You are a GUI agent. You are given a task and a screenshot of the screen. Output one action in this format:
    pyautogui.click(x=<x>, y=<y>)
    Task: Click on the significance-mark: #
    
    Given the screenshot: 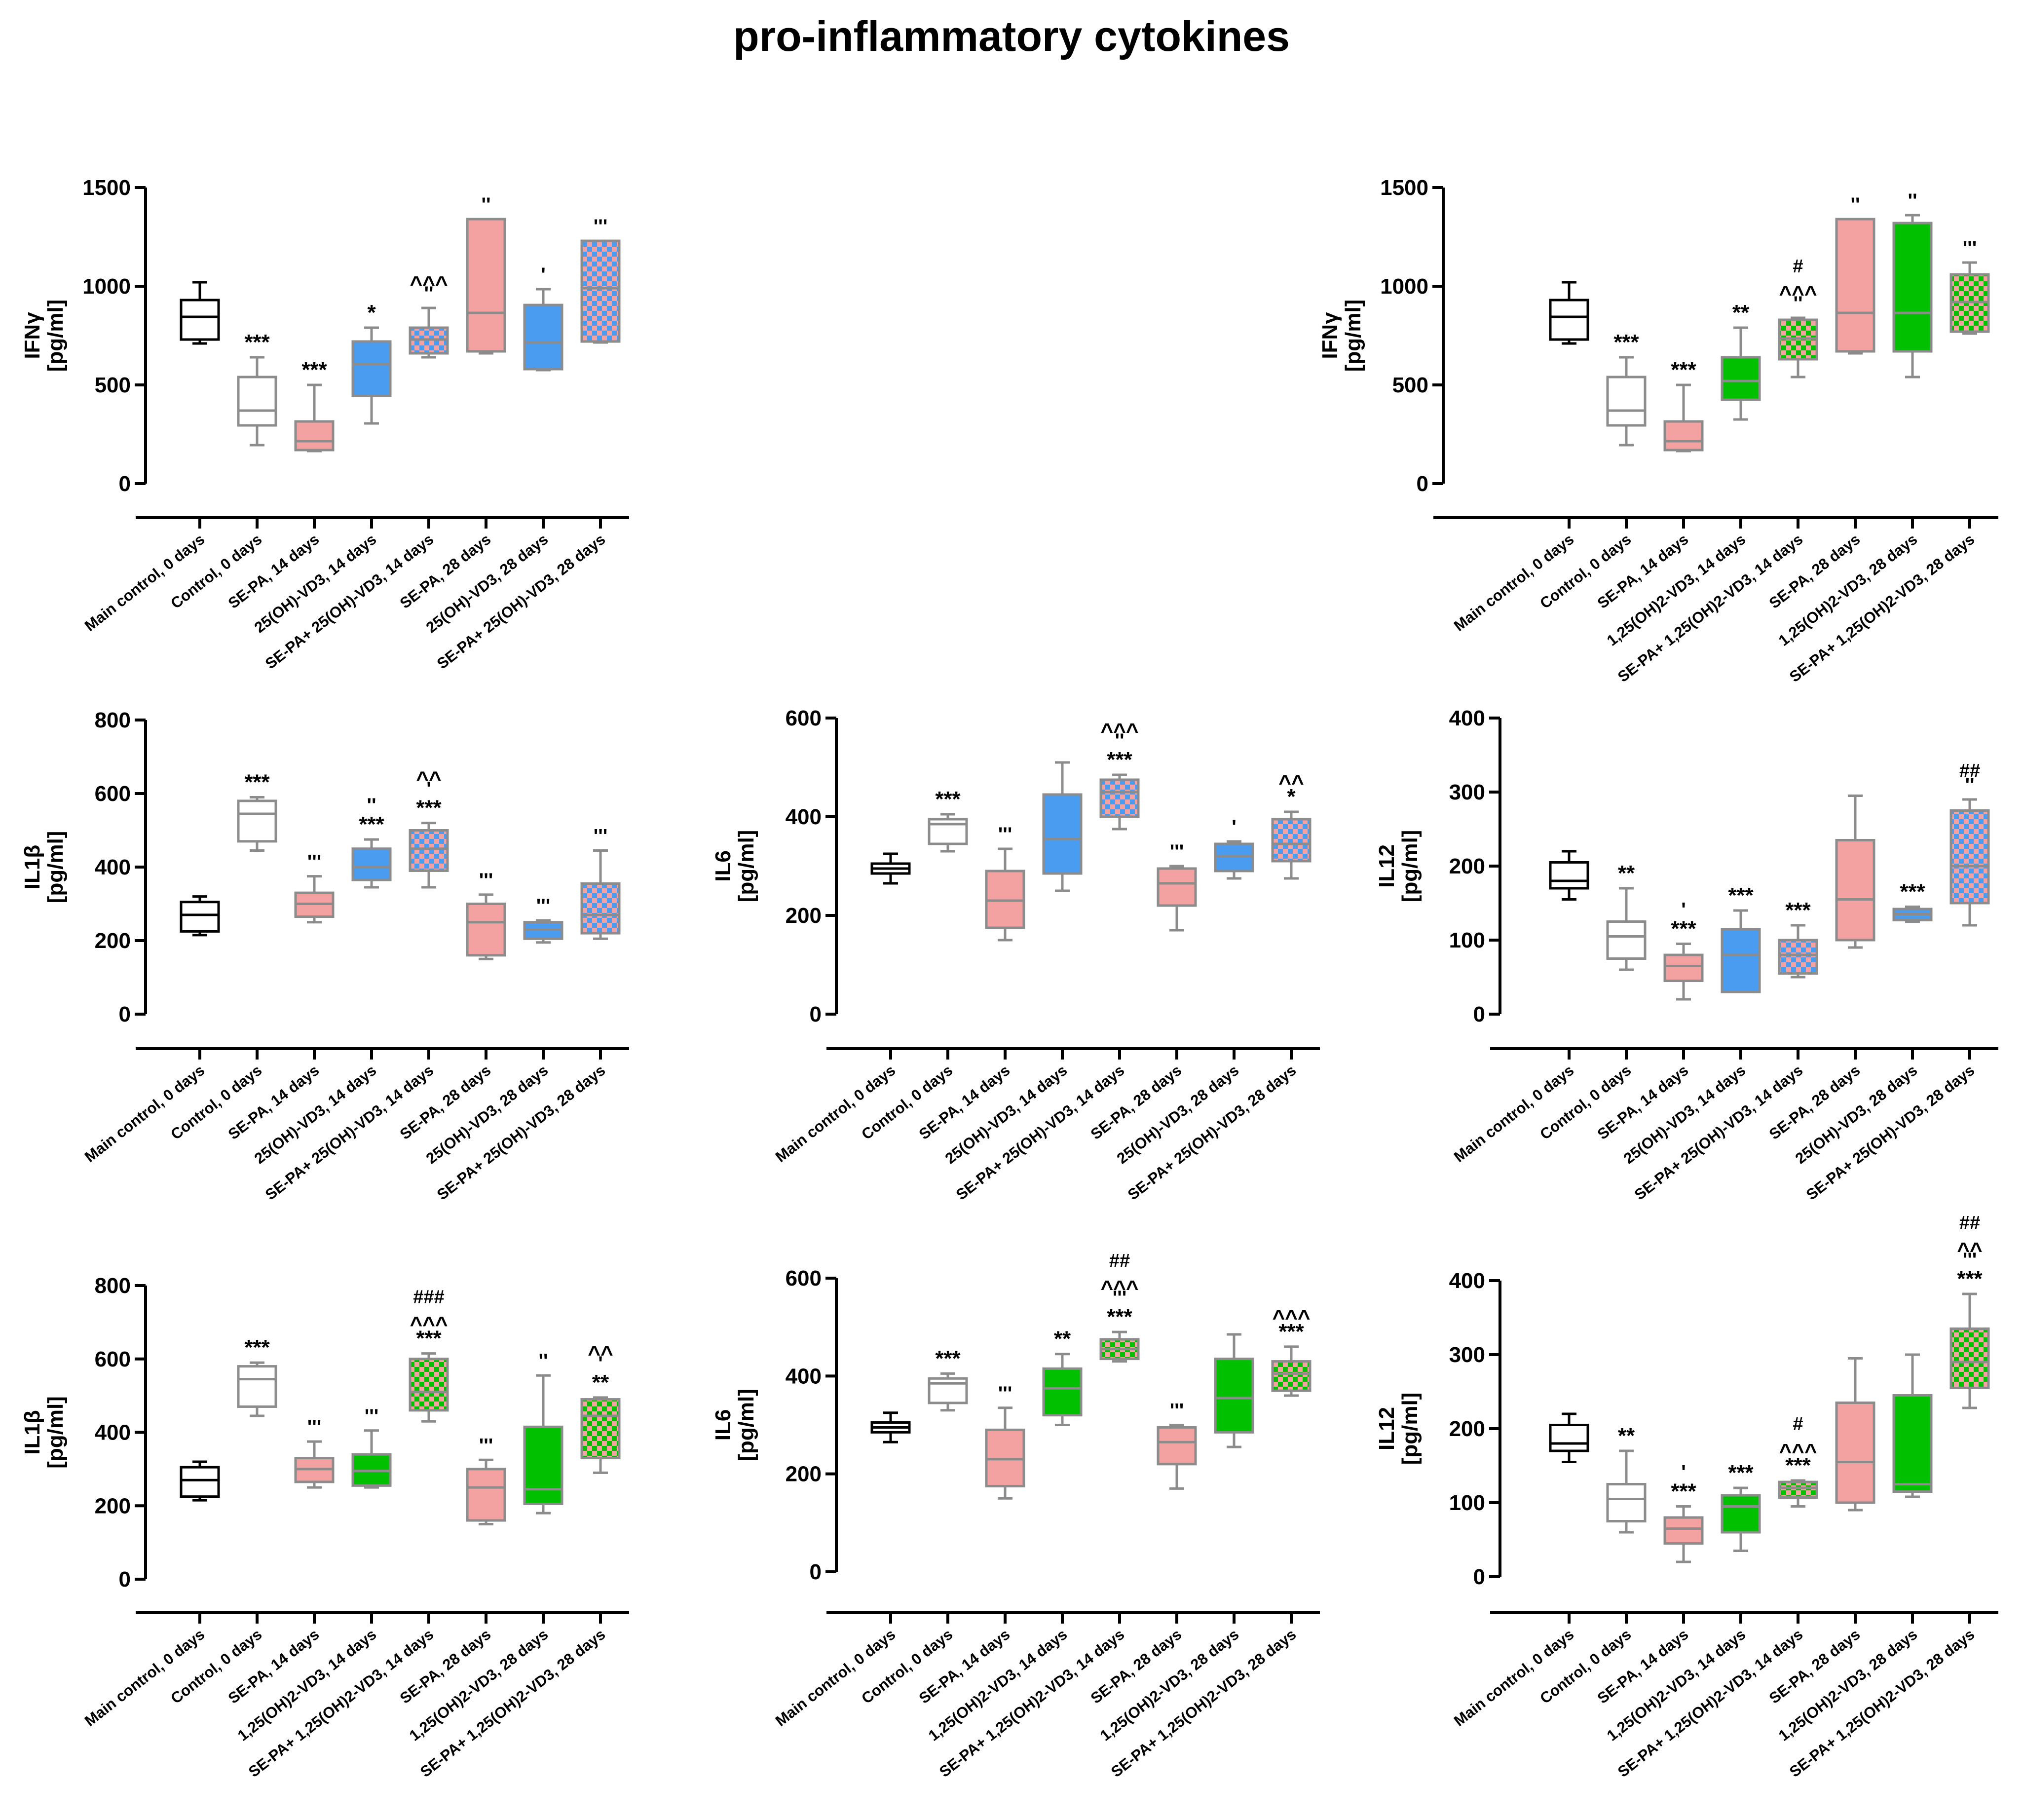 What is the action you would take?
    pyautogui.click(x=1798, y=266)
    